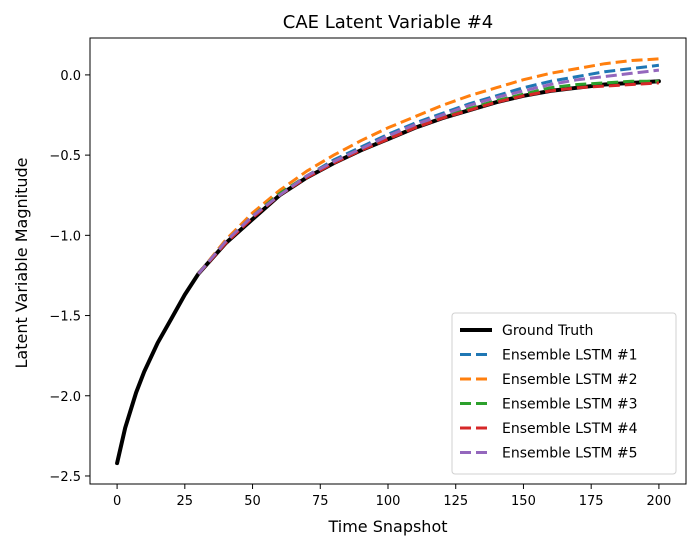  What do you see at coordinates (387, 526) in the screenshot?
I see `x-axis-label: Time Snapshot` at bounding box center [387, 526].